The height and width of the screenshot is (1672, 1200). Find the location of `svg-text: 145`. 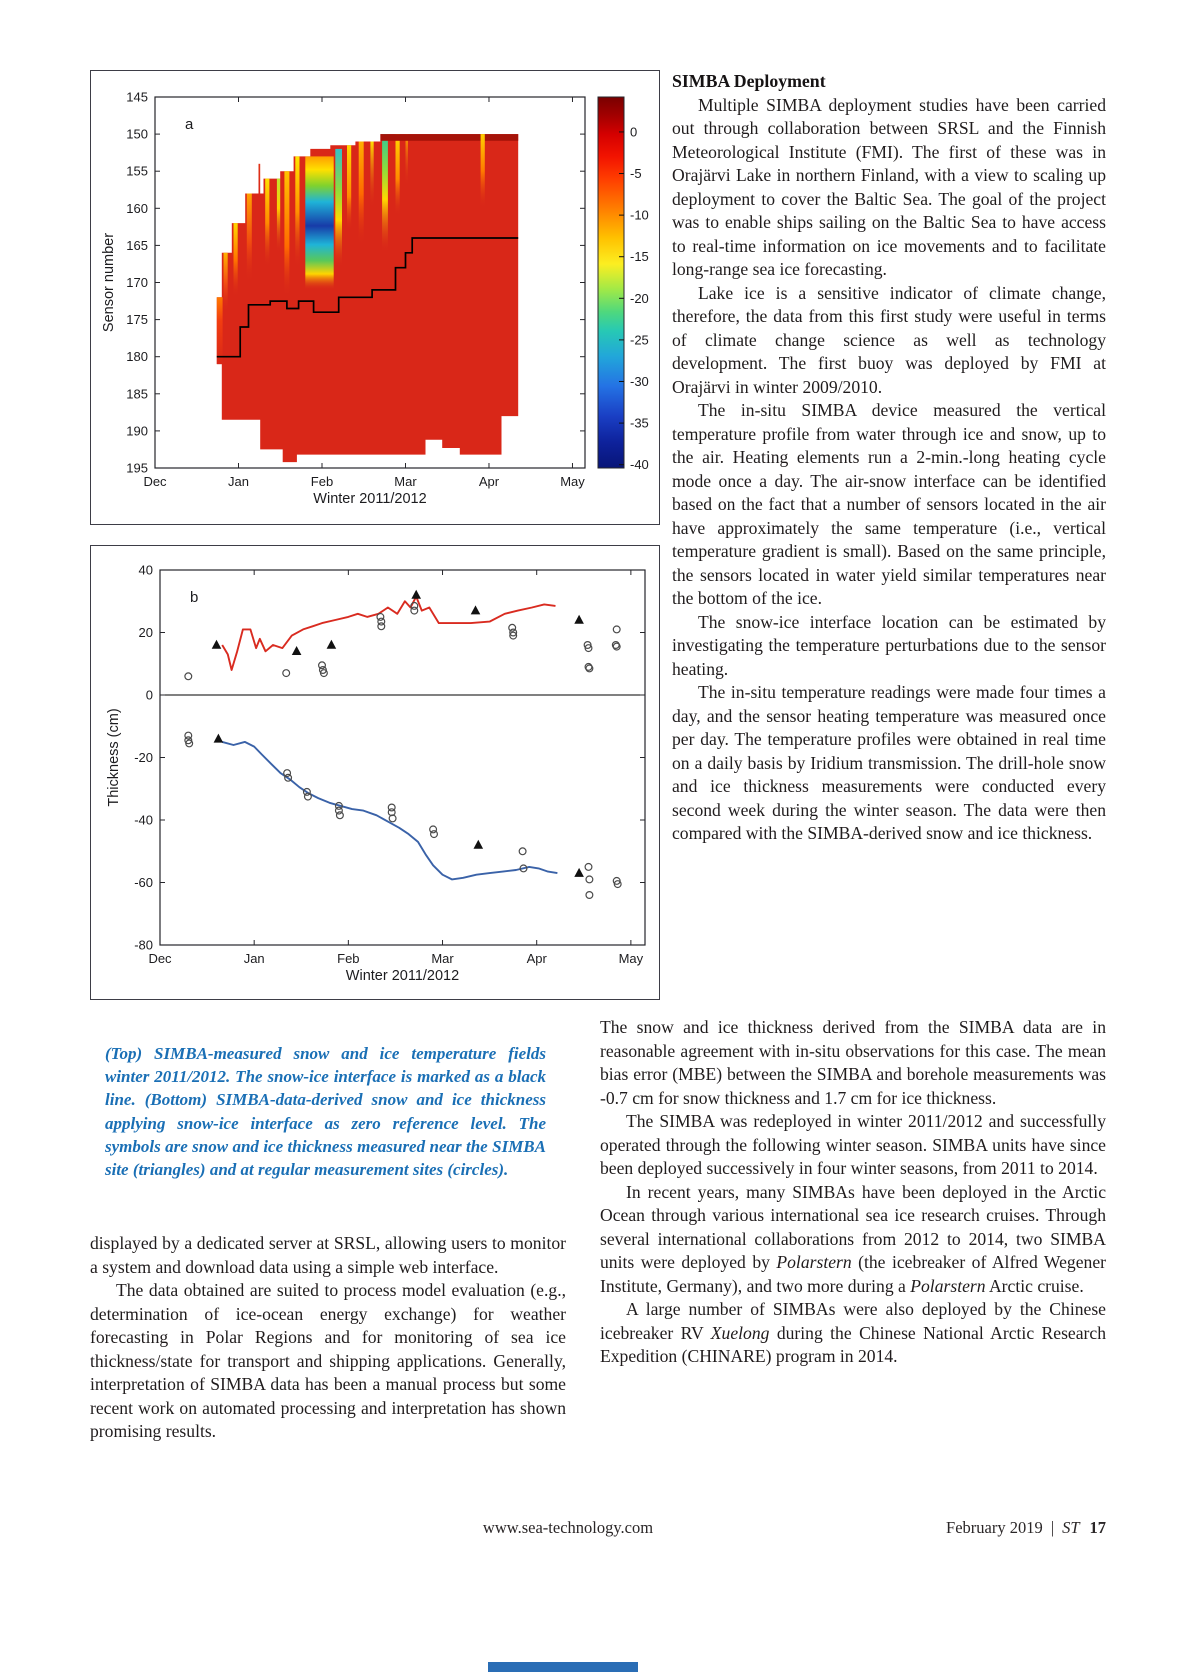

svg-text: 145 is located at coordinates (137, 97).